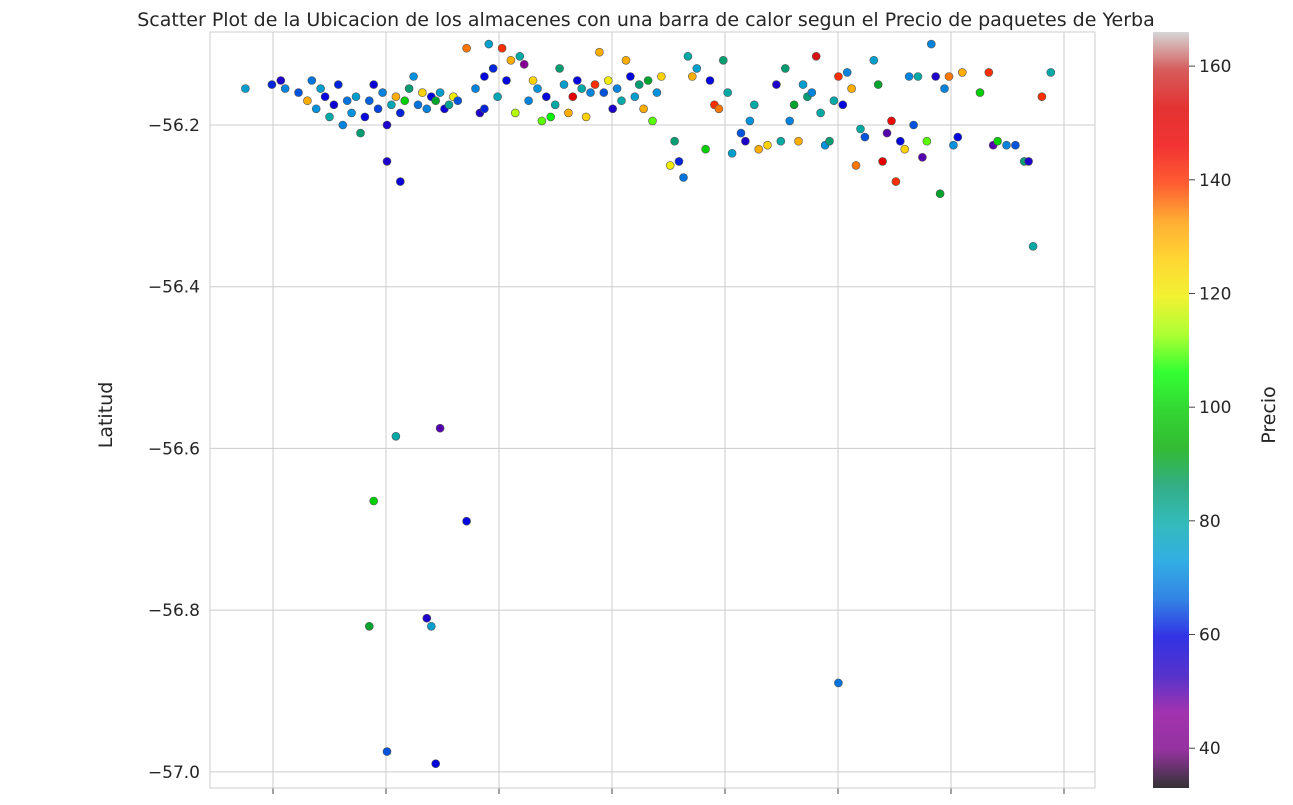 Image resolution: width=1293 pixels, height=805 pixels. What do you see at coordinates (1215, 67) in the screenshot?
I see `colorbar-tick-label: 160` at bounding box center [1215, 67].